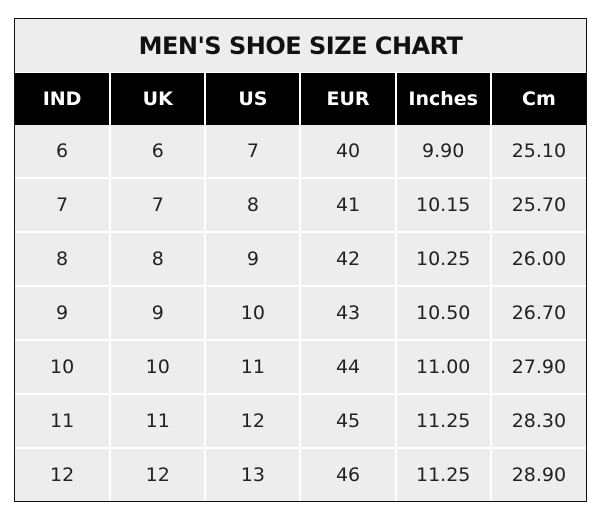 The image size is (605, 521). I want to click on cell-eur: 42, so click(347, 258).